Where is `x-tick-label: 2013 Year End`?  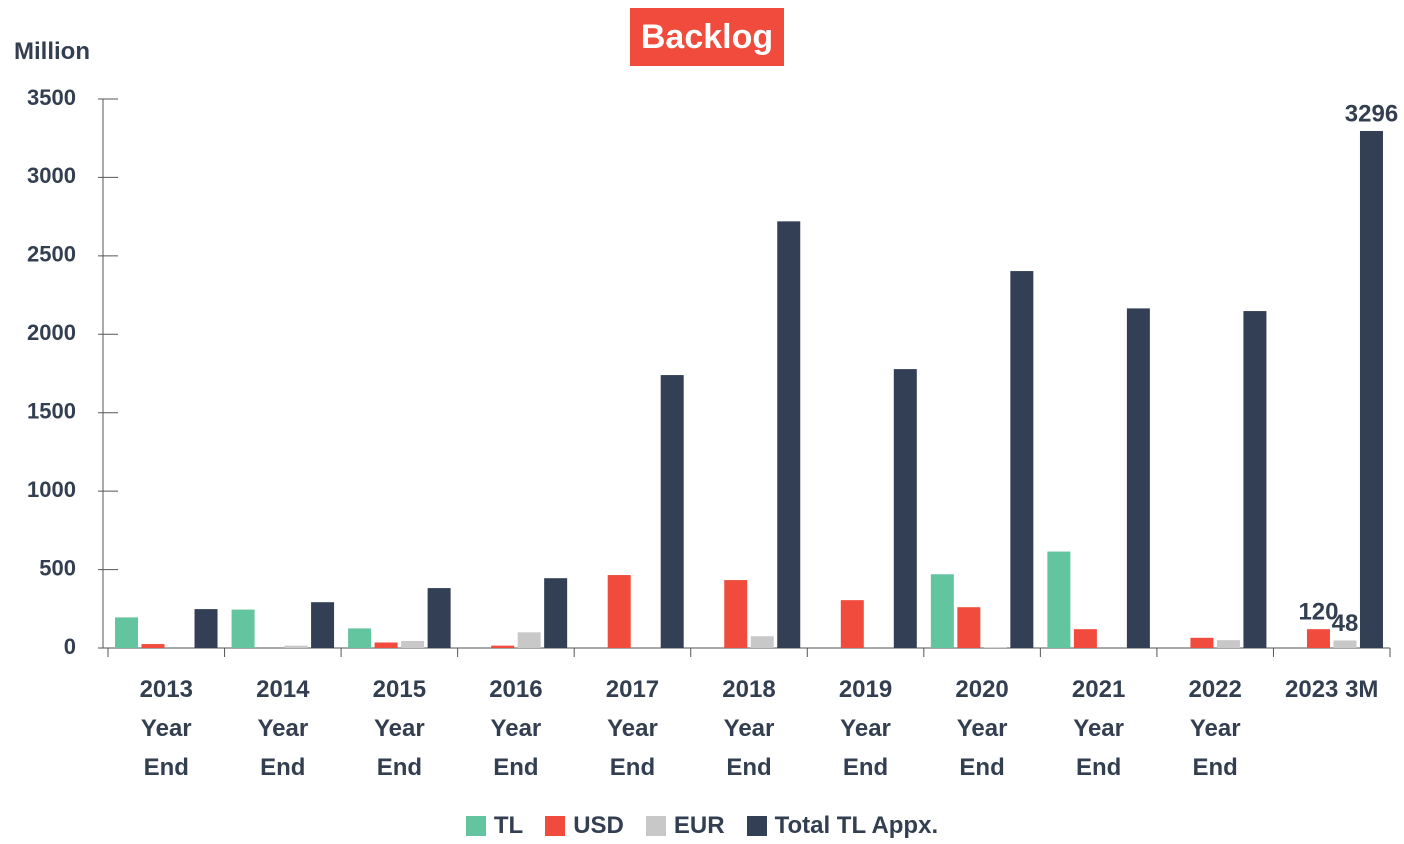
x-tick-label: 2013 Year End is located at coordinates (166, 728).